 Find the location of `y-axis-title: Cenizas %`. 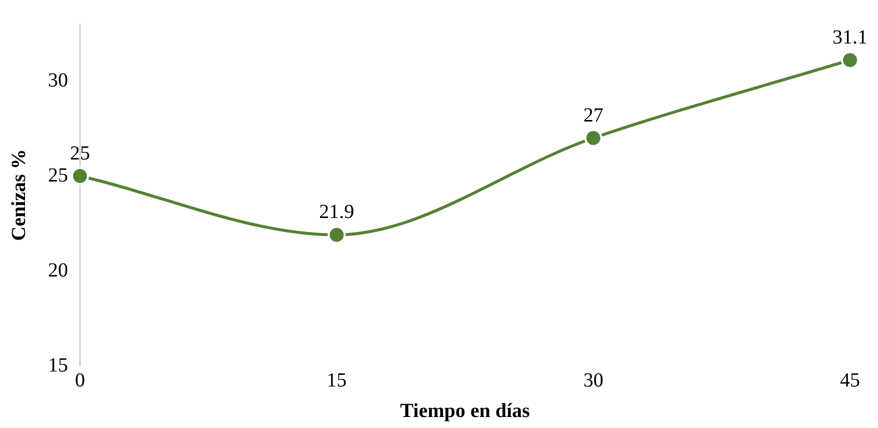

y-axis-title: Cenizas % is located at coordinates (19, 195).